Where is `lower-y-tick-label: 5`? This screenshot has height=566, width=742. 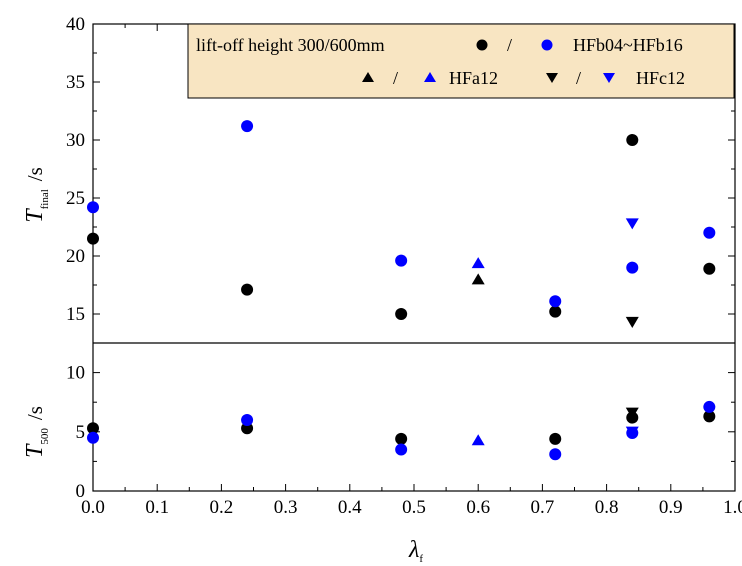
lower-y-tick-label: 5 is located at coordinates (81, 432).